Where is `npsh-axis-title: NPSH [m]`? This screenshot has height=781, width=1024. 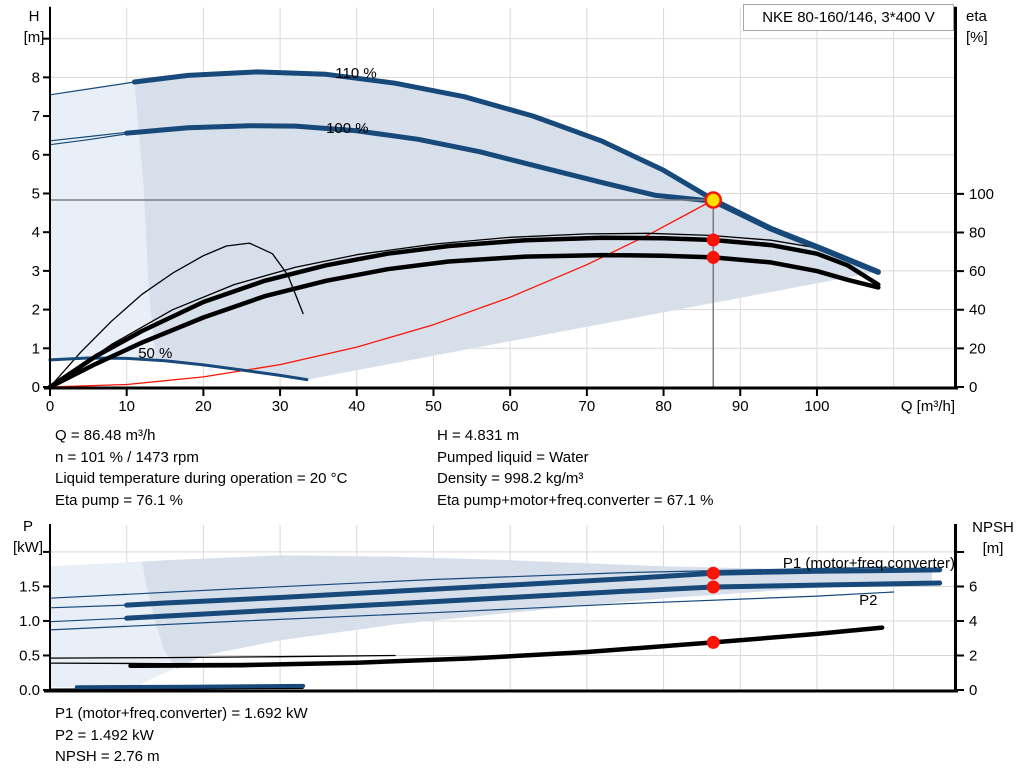 npsh-axis-title: NPSH [m] is located at coordinates (993, 538).